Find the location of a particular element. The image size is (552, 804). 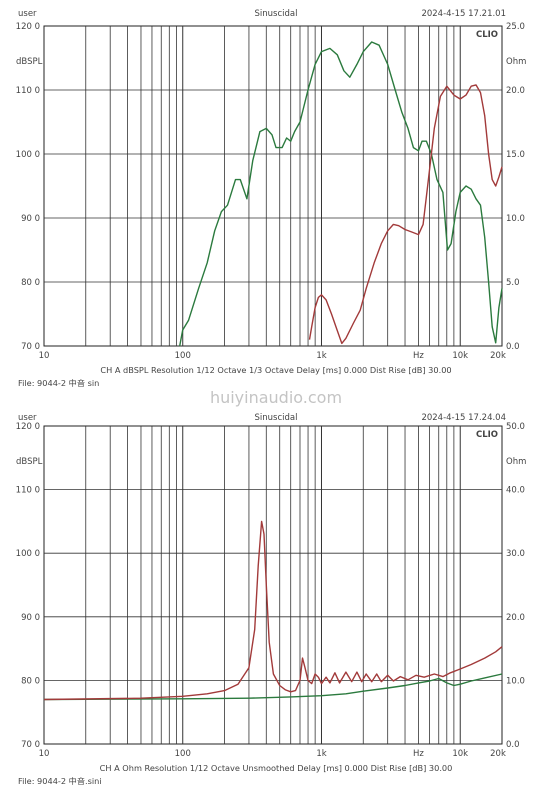

chart2-y-tick-left: 70 0 is located at coordinates (30, 745).